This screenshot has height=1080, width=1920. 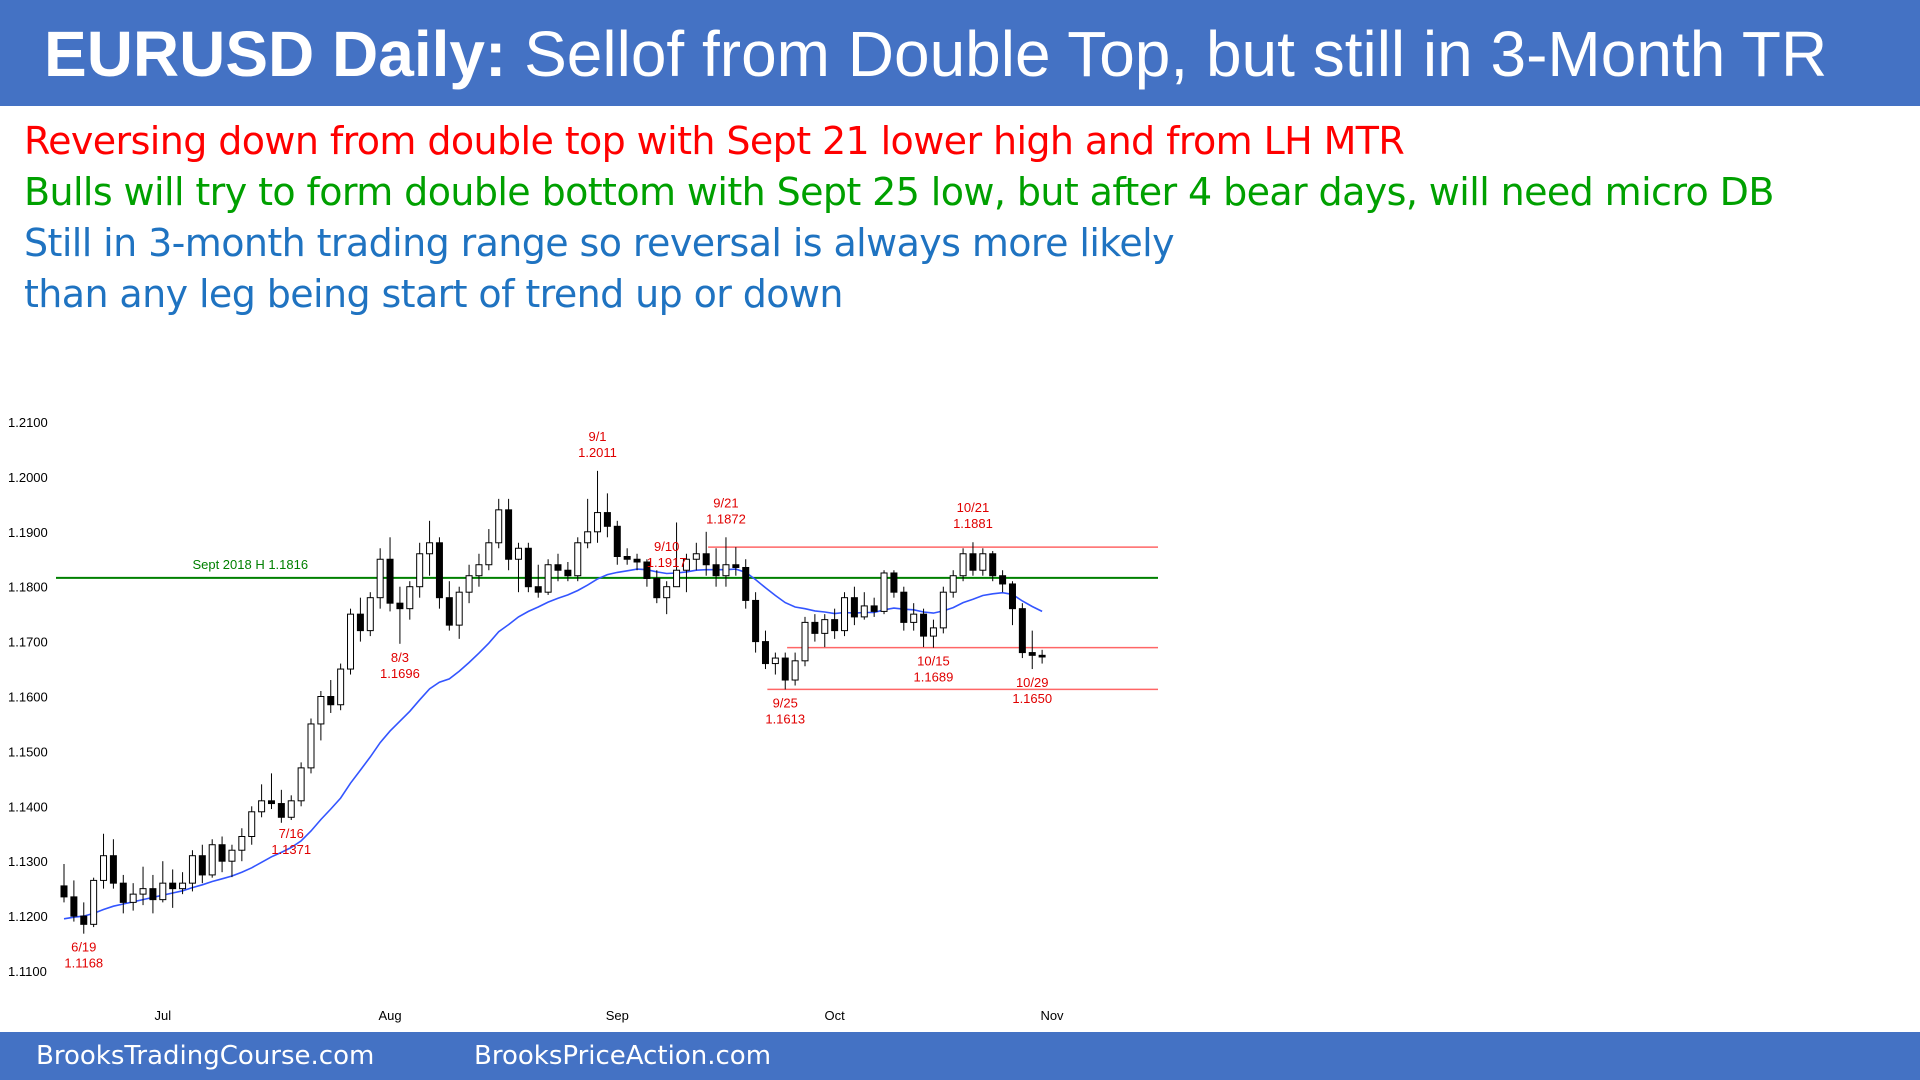 I want to click on y-tick-label: 1.1700, so click(x=28, y=642).